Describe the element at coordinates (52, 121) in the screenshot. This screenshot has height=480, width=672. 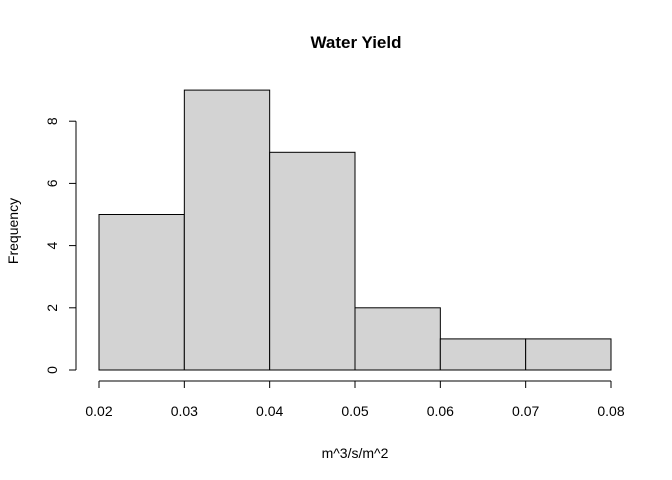
I see `y-tick-label: 8` at that location.